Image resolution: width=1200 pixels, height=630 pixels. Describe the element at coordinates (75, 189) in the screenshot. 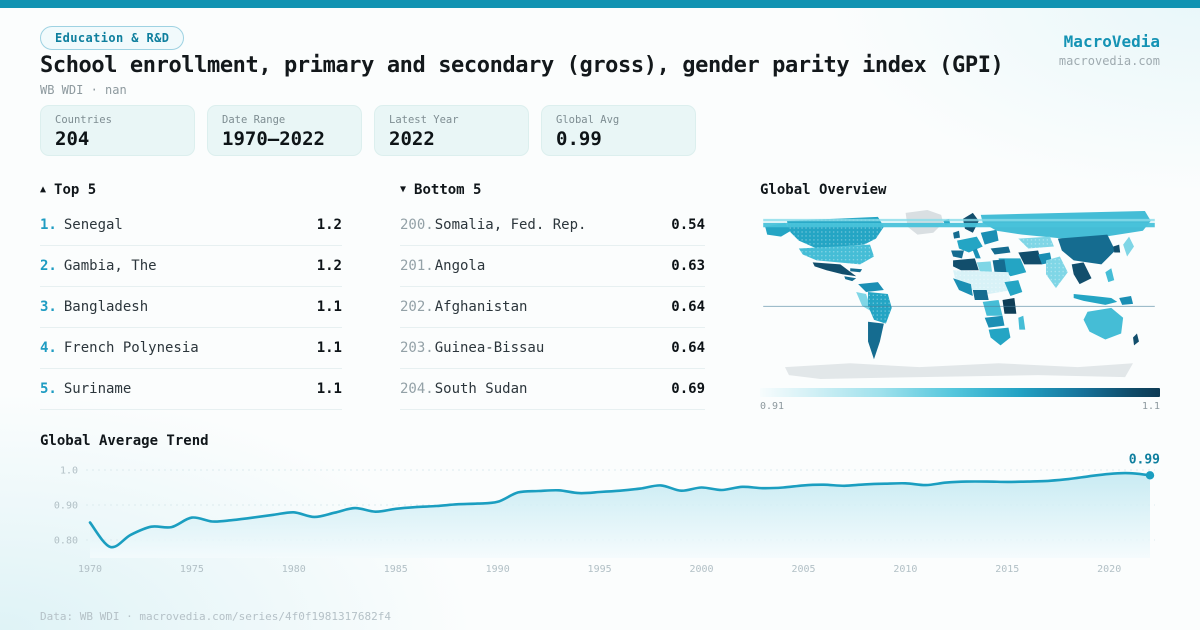

I see `top5-title: Top 5` at that location.